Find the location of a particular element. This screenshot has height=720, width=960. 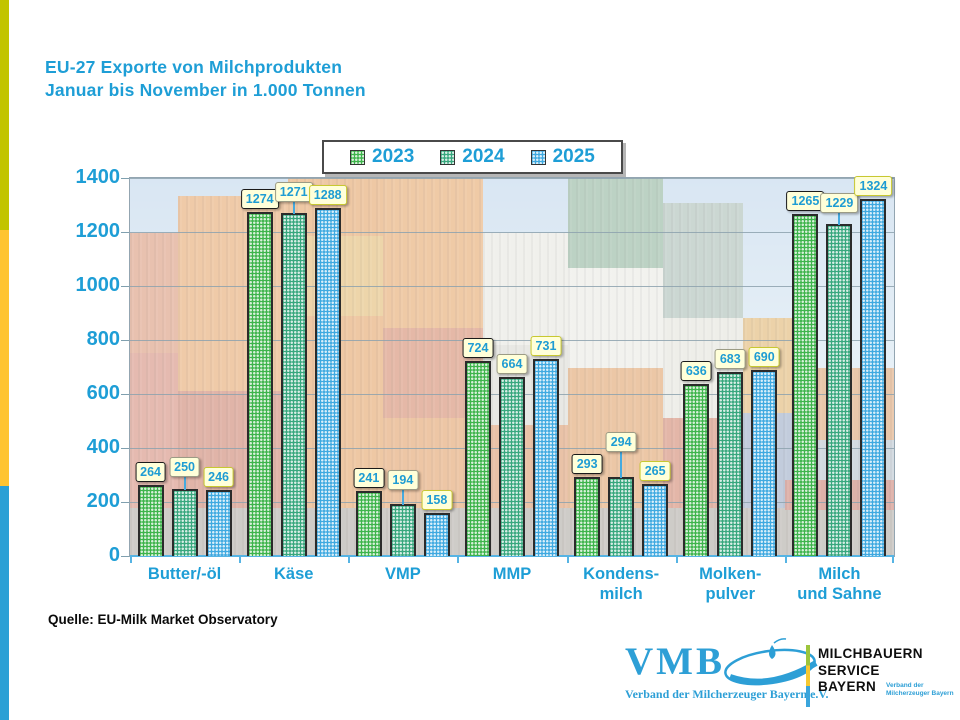

chart-title-line1: EU-27 Exporte von Milchprodukten is located at coordinates (194, 67).